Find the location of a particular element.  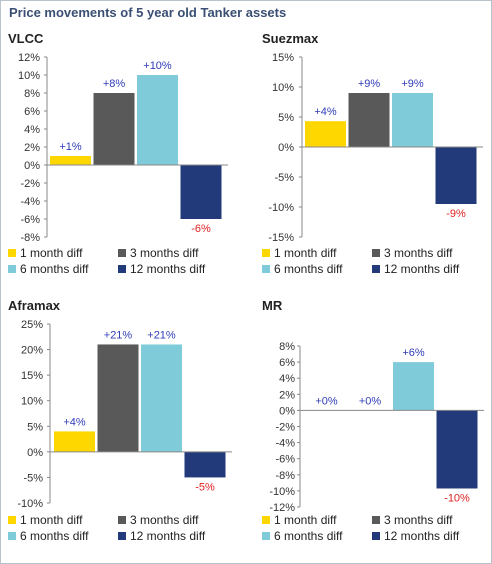

suezmax-data-label-3: +9% is located at coordinates (412, 84).